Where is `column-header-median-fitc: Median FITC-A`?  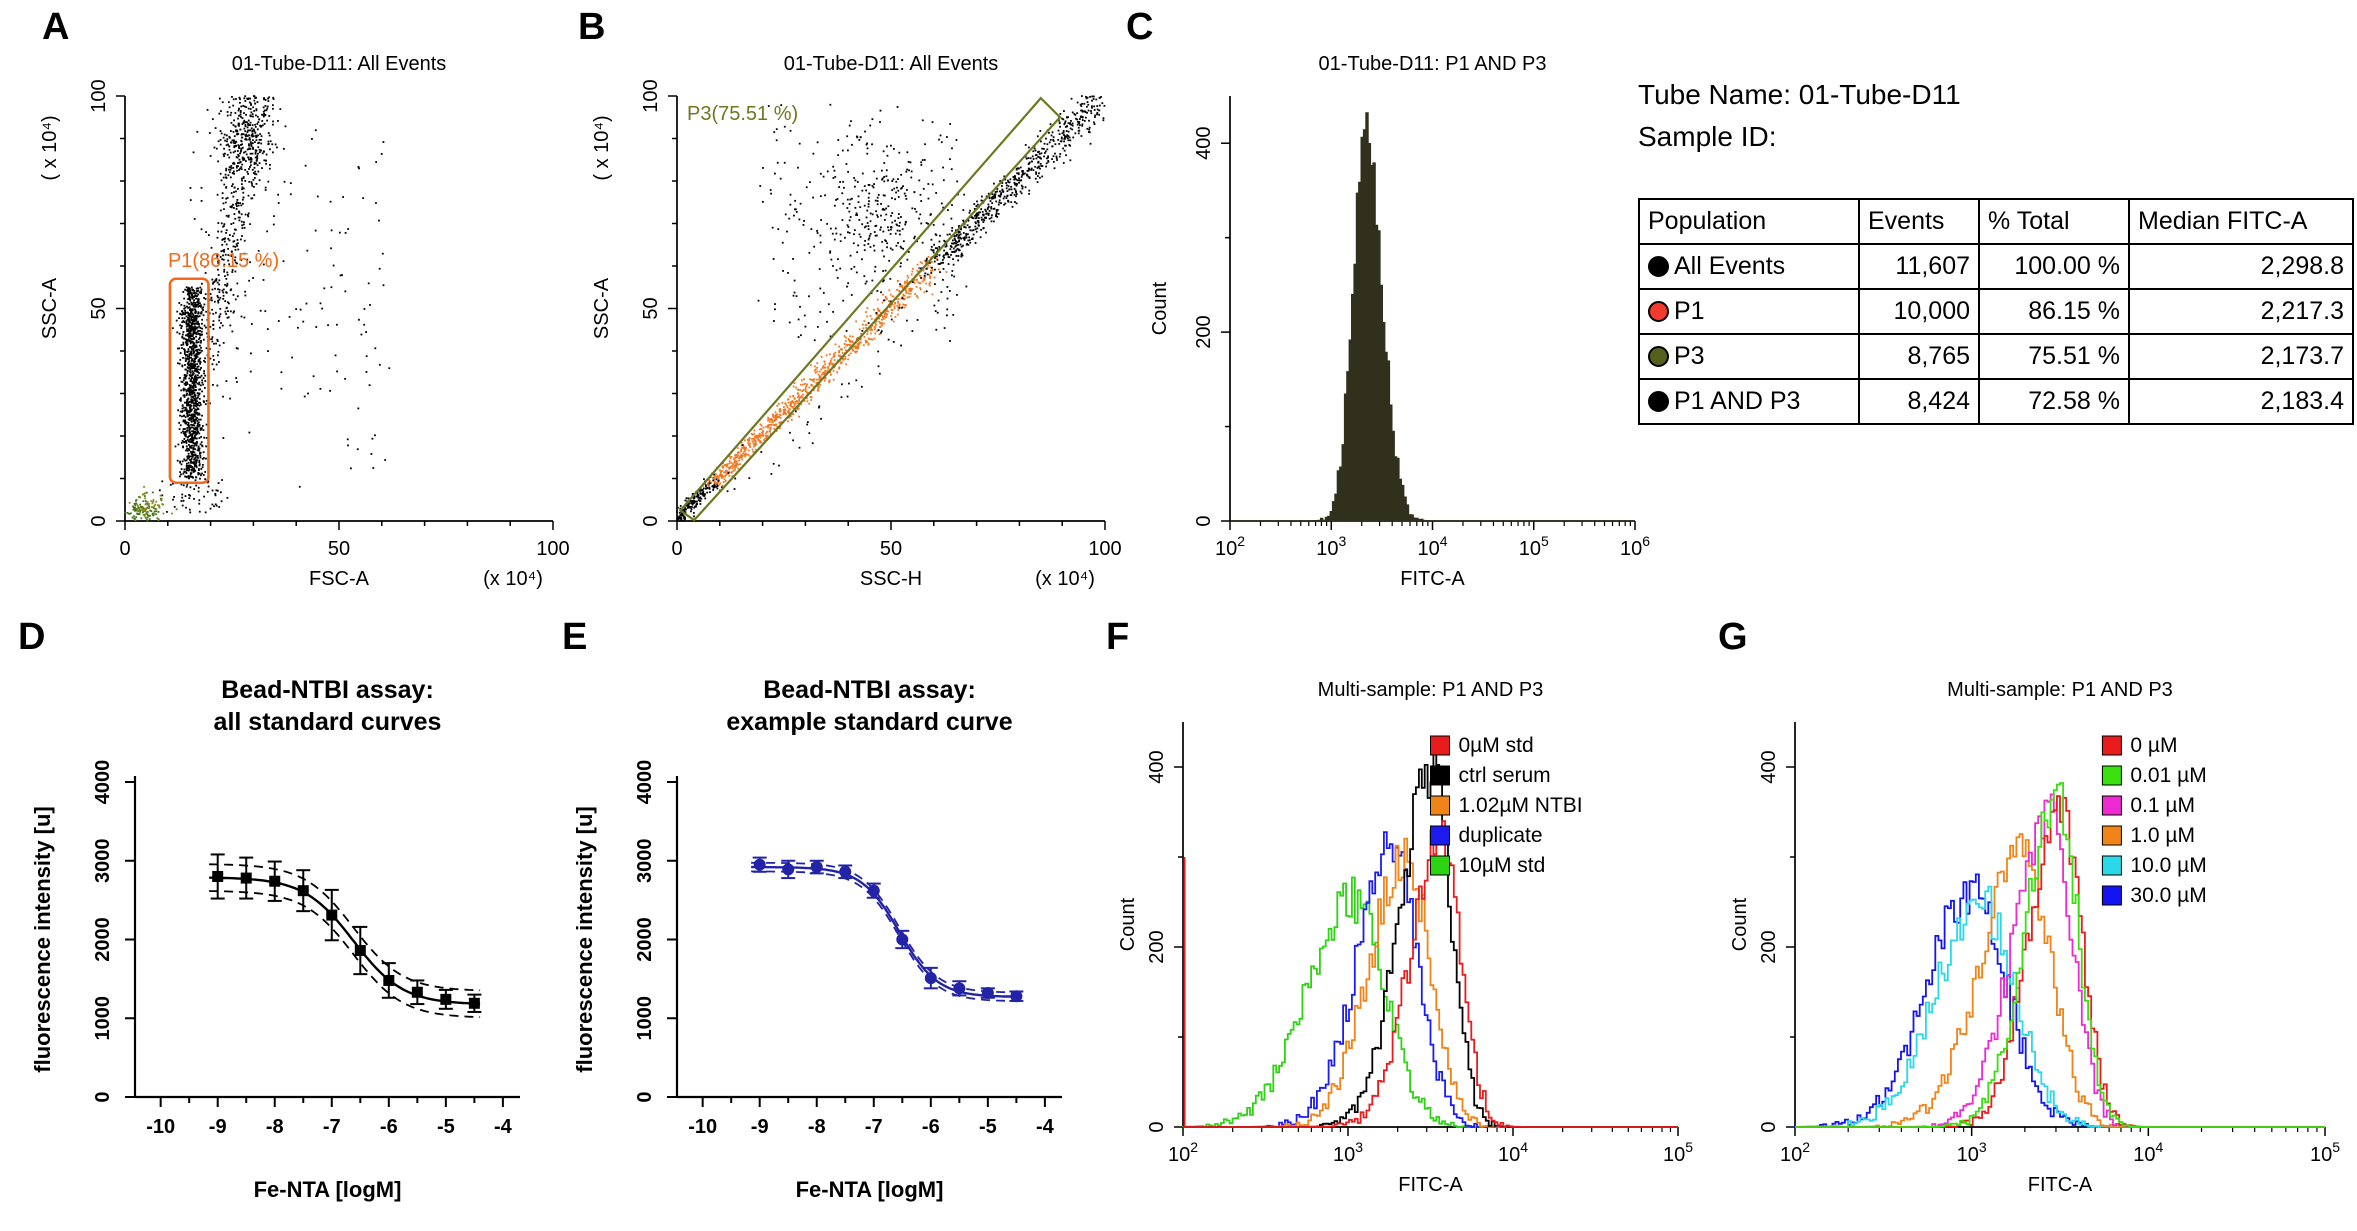 column-header-median-fitc: Median FITC-A is located at coordinates (2241, 221).